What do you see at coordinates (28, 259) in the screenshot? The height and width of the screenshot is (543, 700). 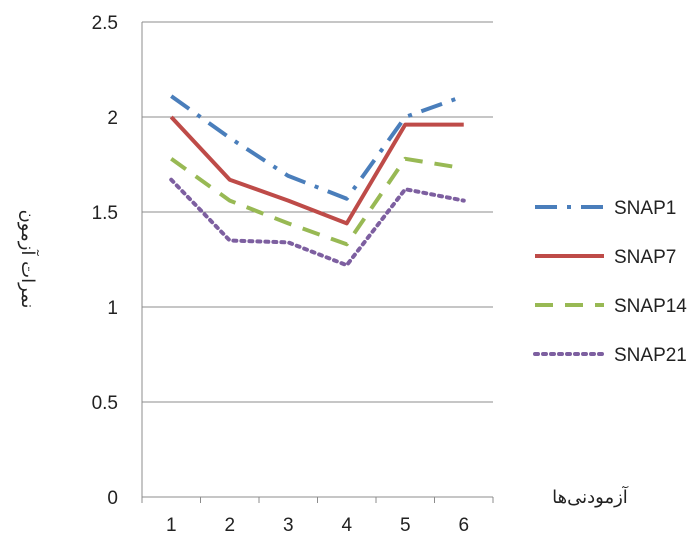 I see `y-axis-title: نمرات آزمون` at bounding box center [28, 259].